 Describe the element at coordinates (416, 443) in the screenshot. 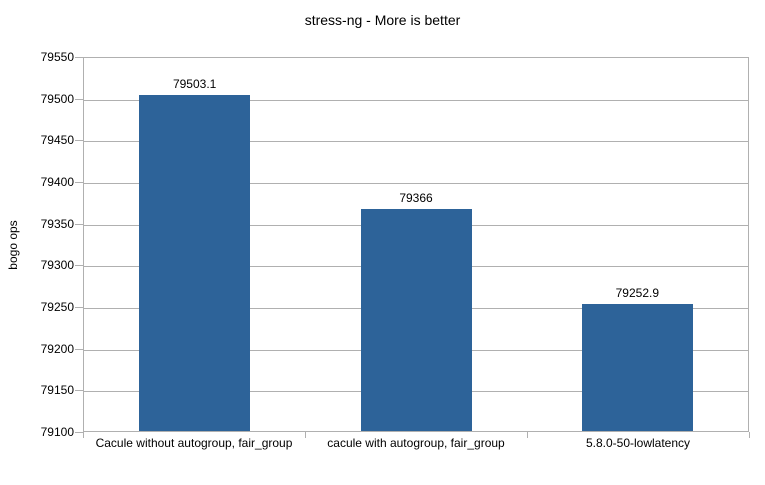

I see `x-axis-category-label: cacule with autogroup, fair_group` at that location.